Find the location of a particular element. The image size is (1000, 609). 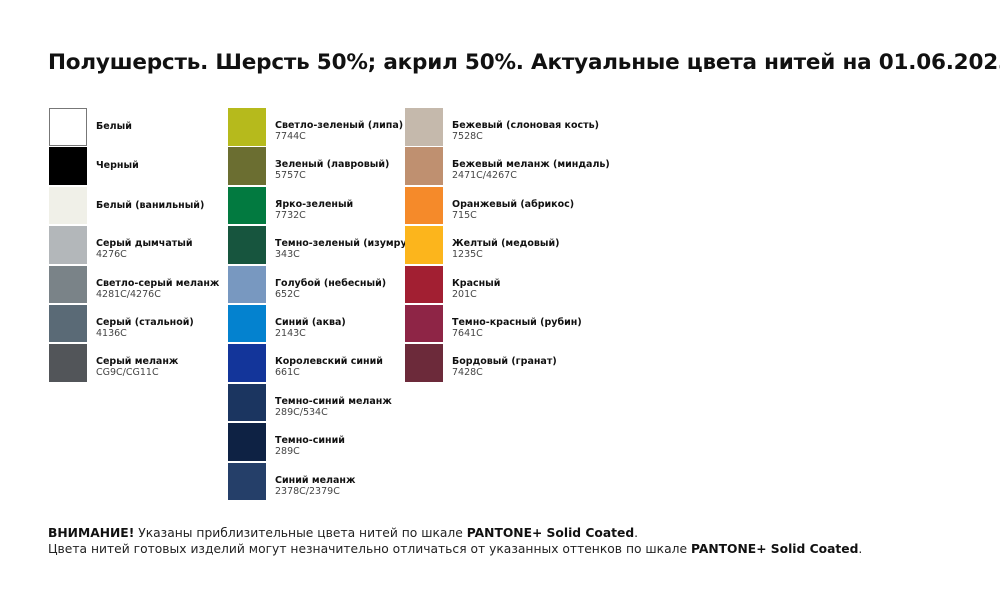

pantone-code: 4281C/4276C is located at coordinates (128, 294).